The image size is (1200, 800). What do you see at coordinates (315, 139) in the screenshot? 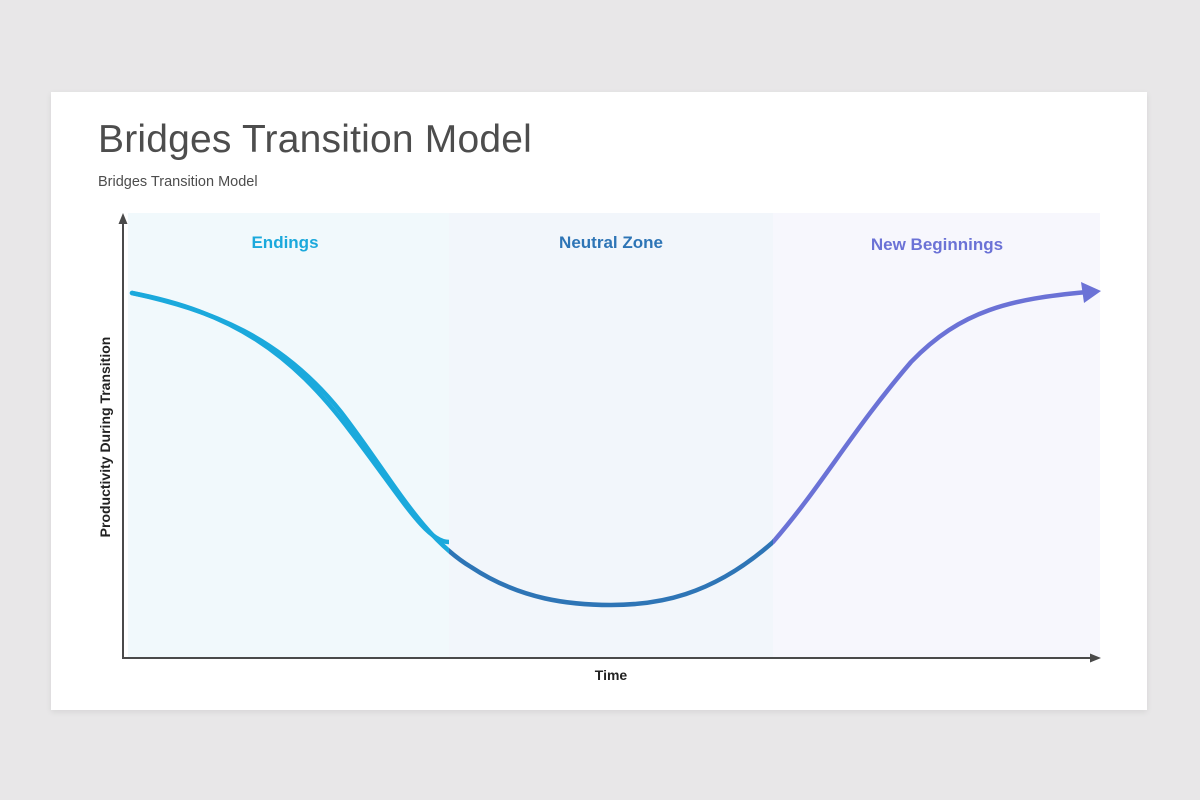
I see `slide-title: Bridges Transition Model` at bounding box center [315, 139].